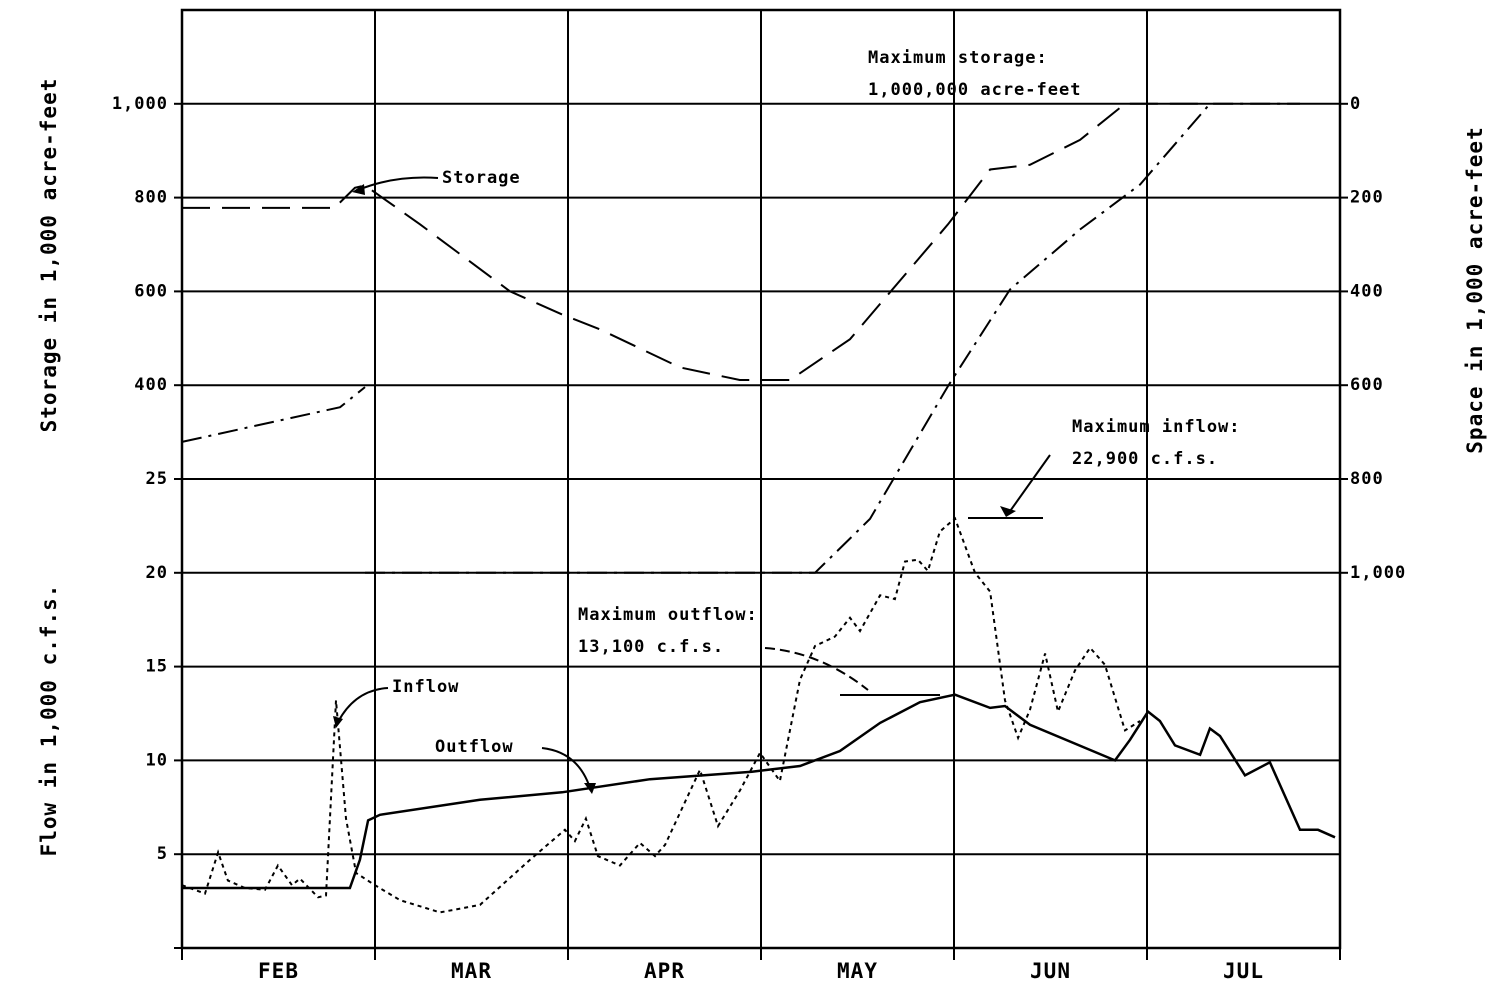 Image resolution: width=1496 pixels, height=991 pixels. I want to click on x-tick-label: JUL, so click(1243, 971).